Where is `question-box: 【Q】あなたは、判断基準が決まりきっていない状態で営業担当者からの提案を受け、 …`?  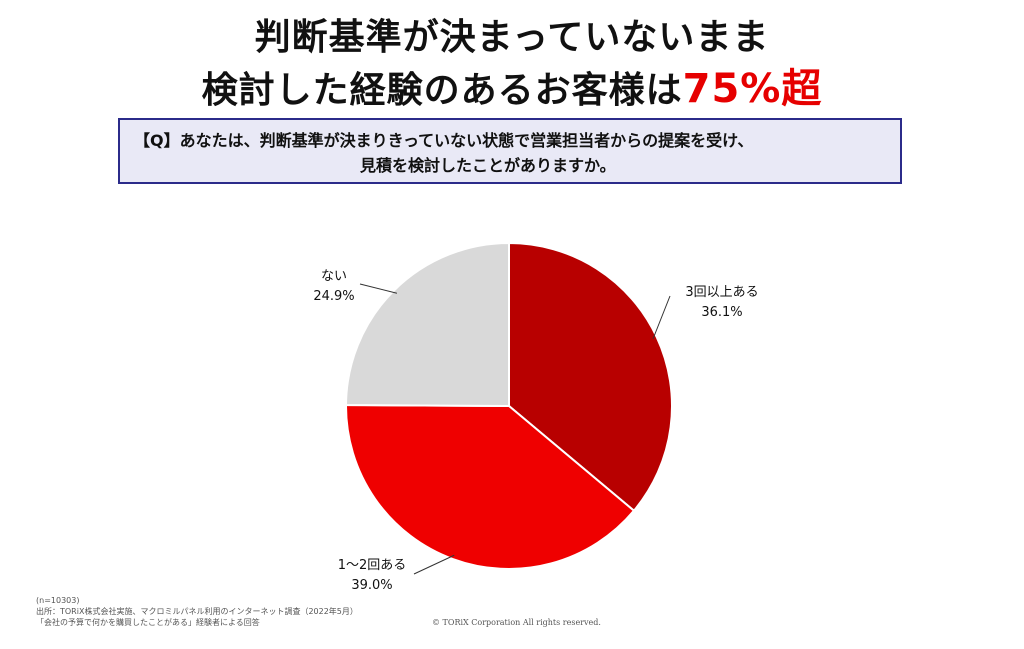
question-box: 【Q】あなたは、判断基準が決まりきっていない状態で営業担当者からの提案を受け、 … is located at coordinates (510, 151).